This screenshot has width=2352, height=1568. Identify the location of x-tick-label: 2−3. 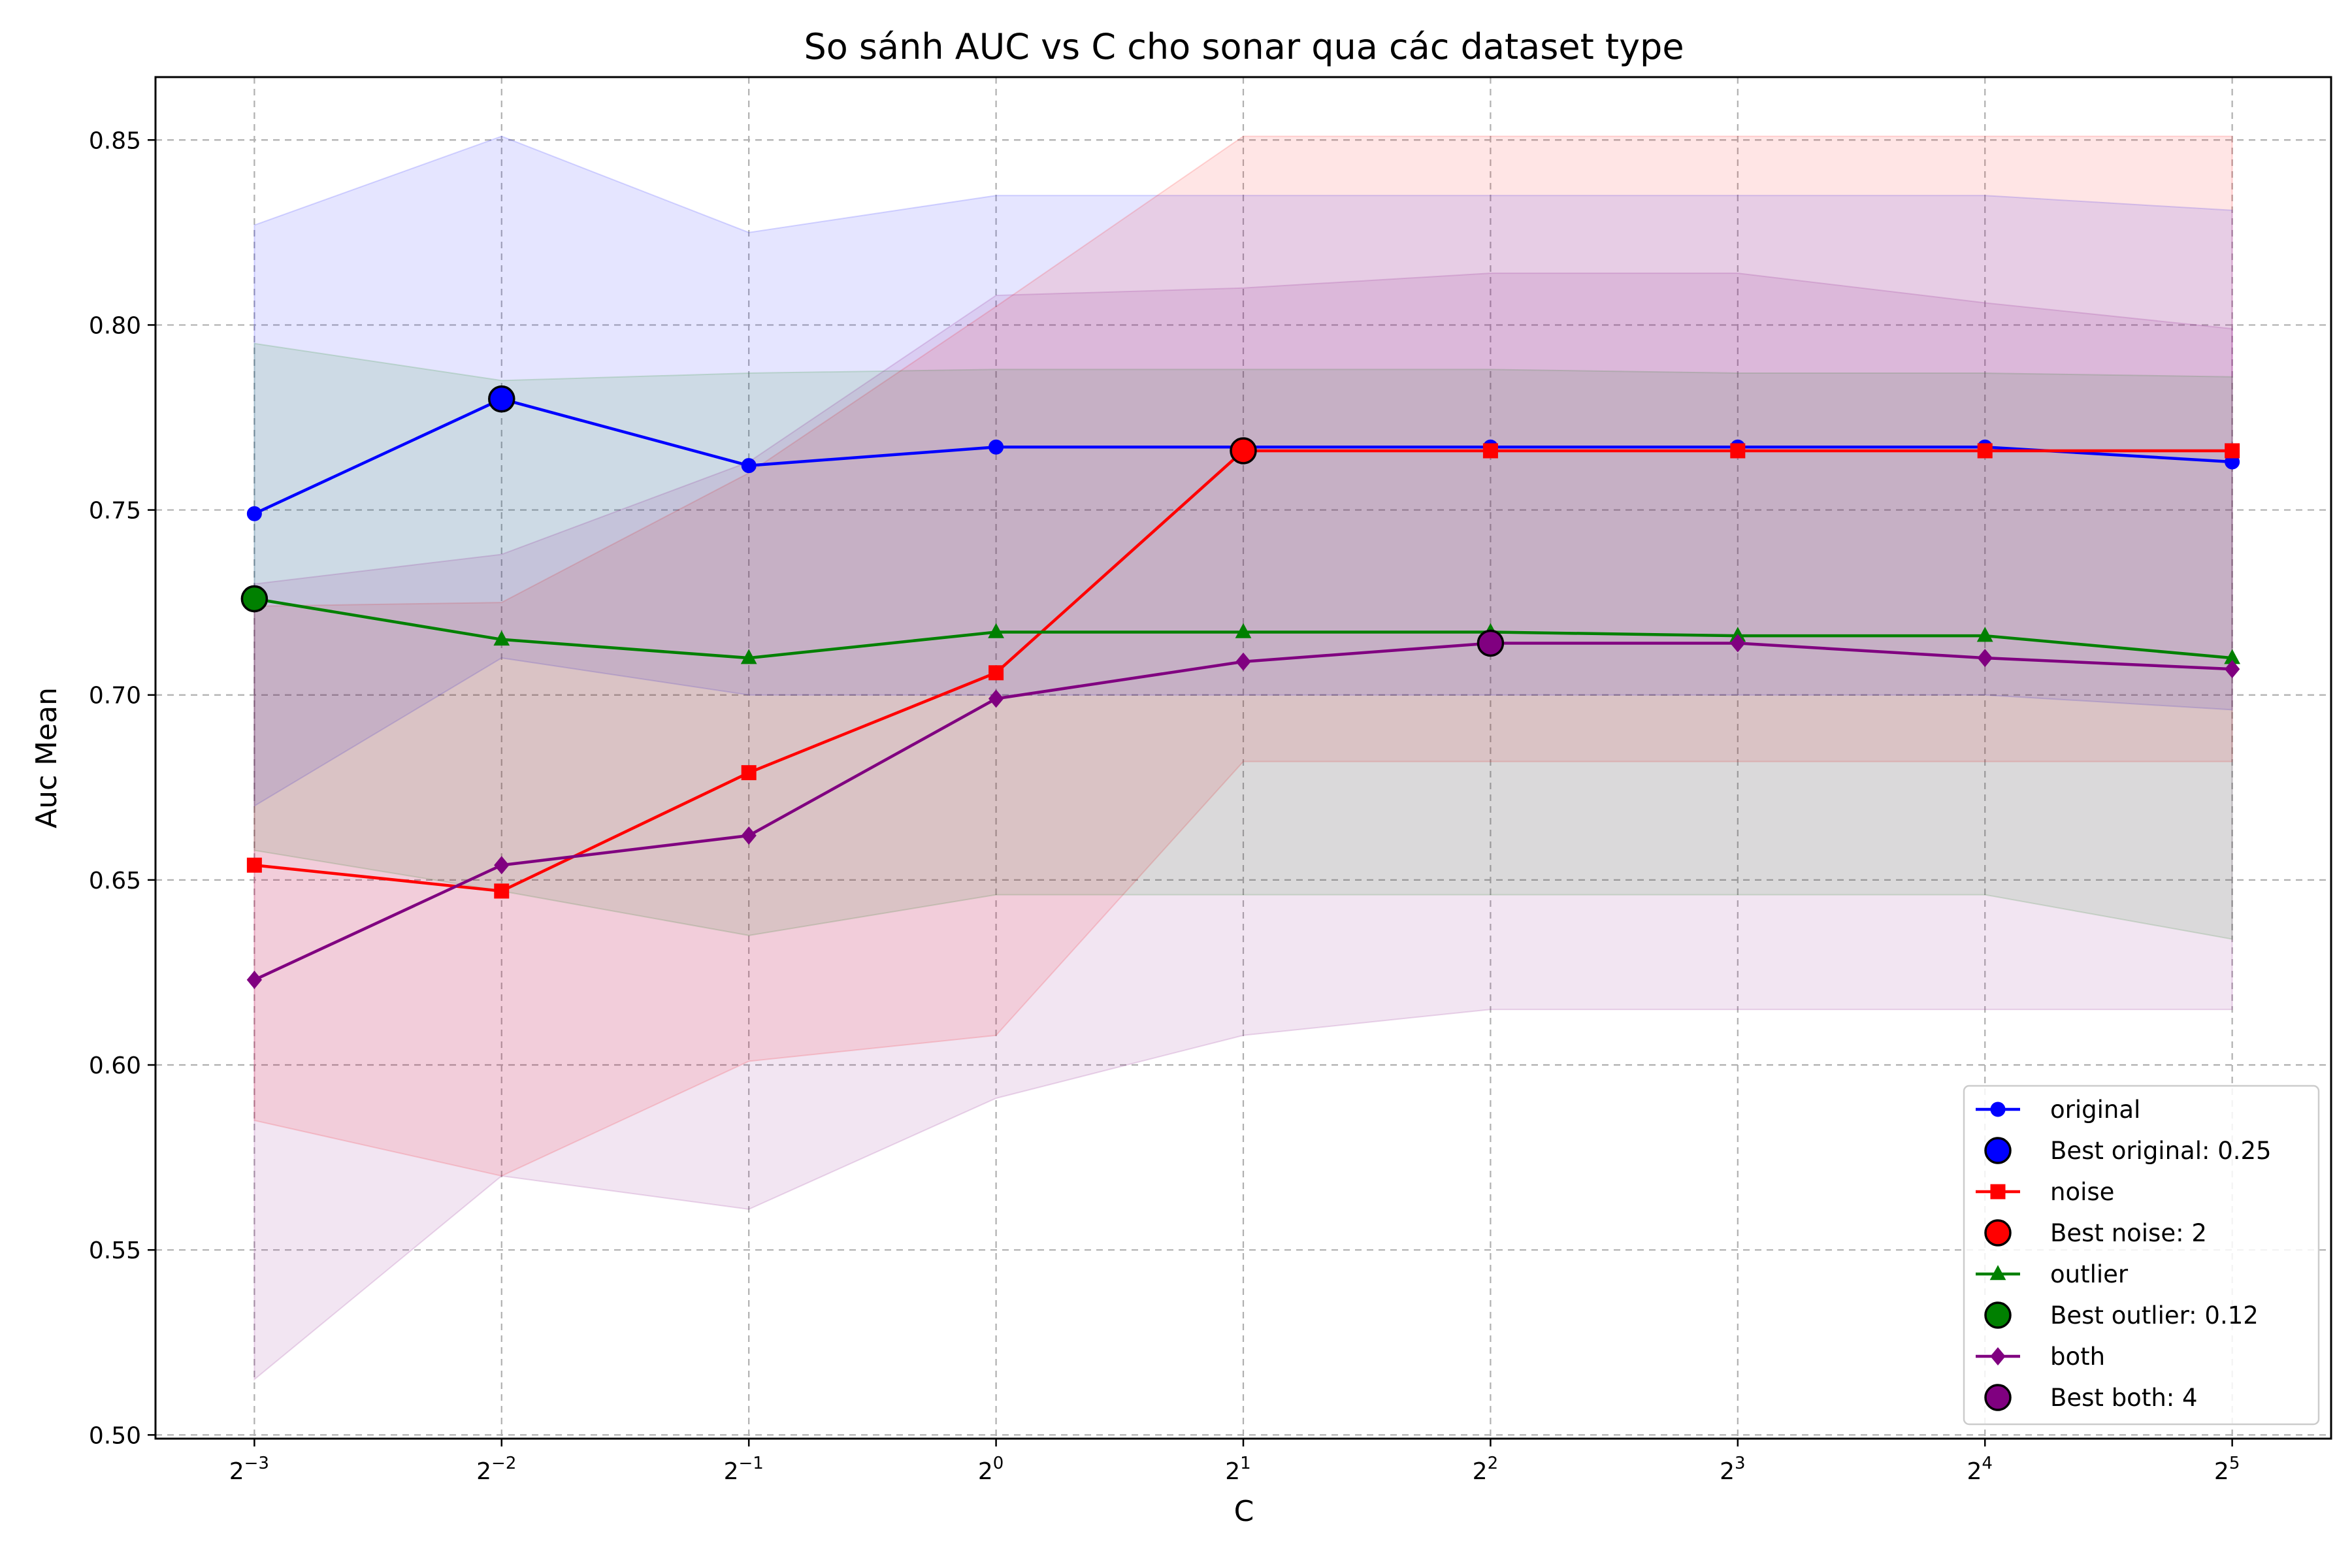
(249, 1469).